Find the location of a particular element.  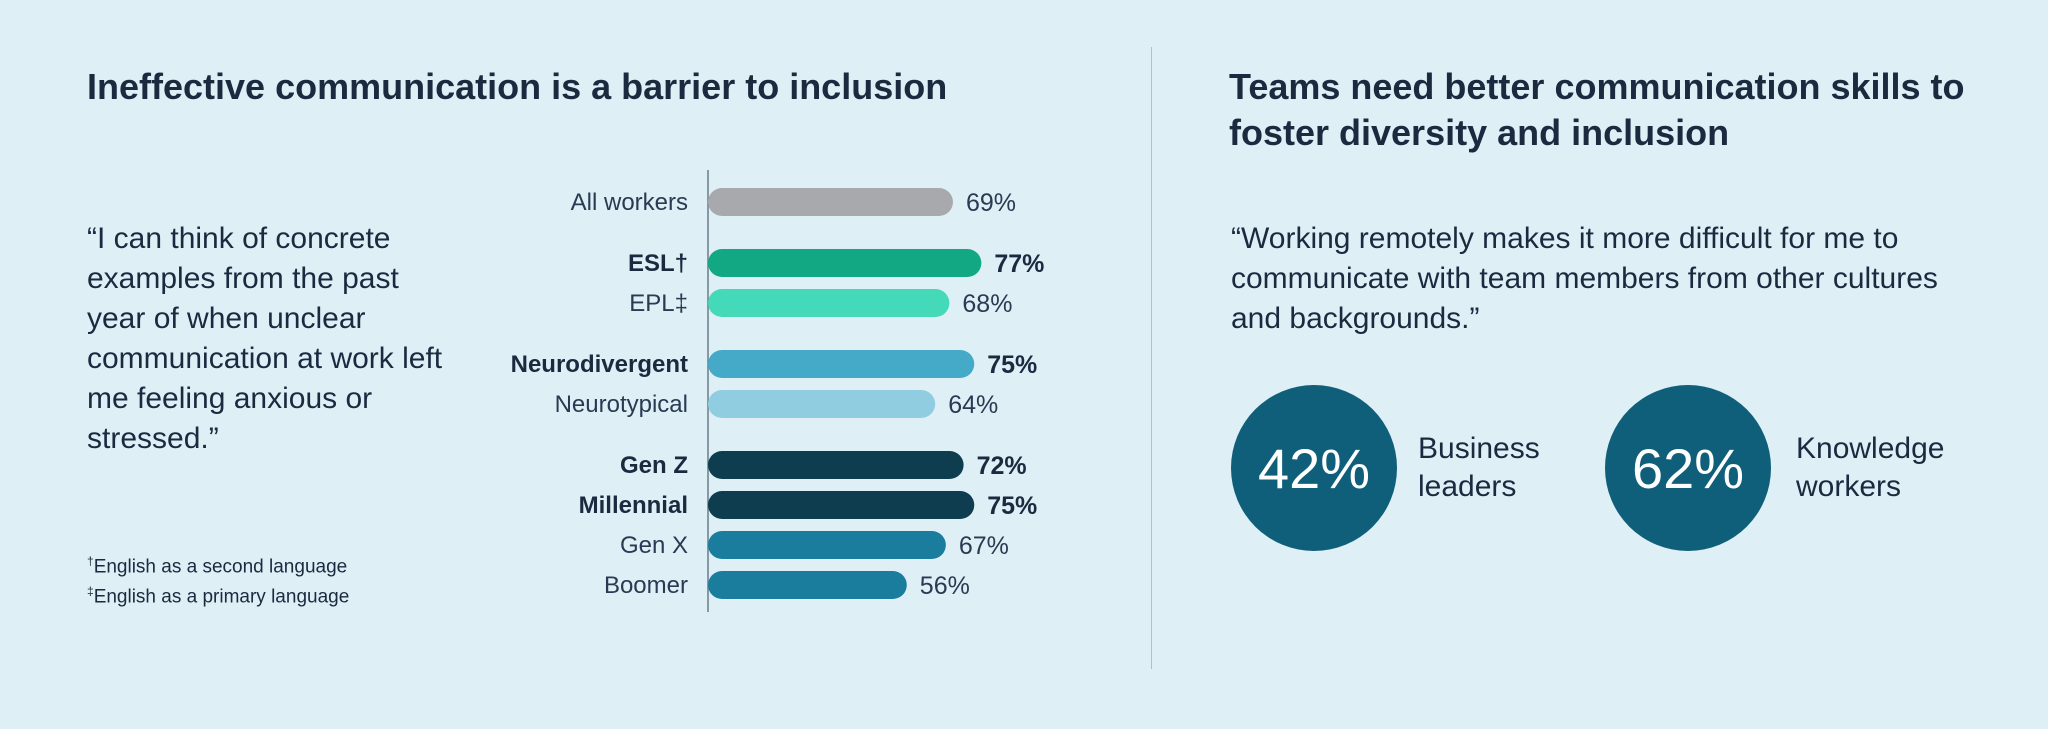

stat-label-business-leaders: Business leaders is located at coordinates (1479, 467).